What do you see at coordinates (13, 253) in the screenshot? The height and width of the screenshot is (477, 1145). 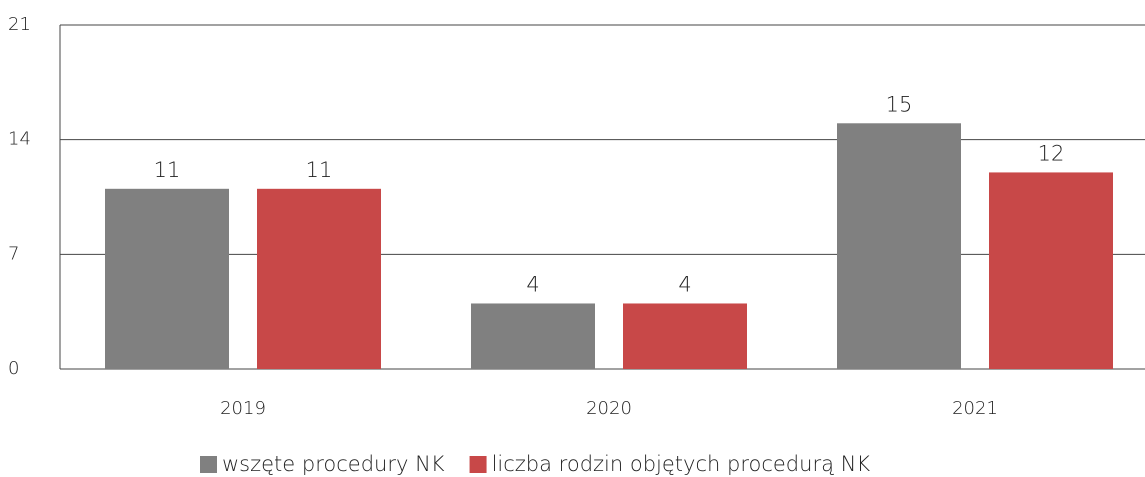 I see `y-tick-label: 7` at bounding box center [13, 253].